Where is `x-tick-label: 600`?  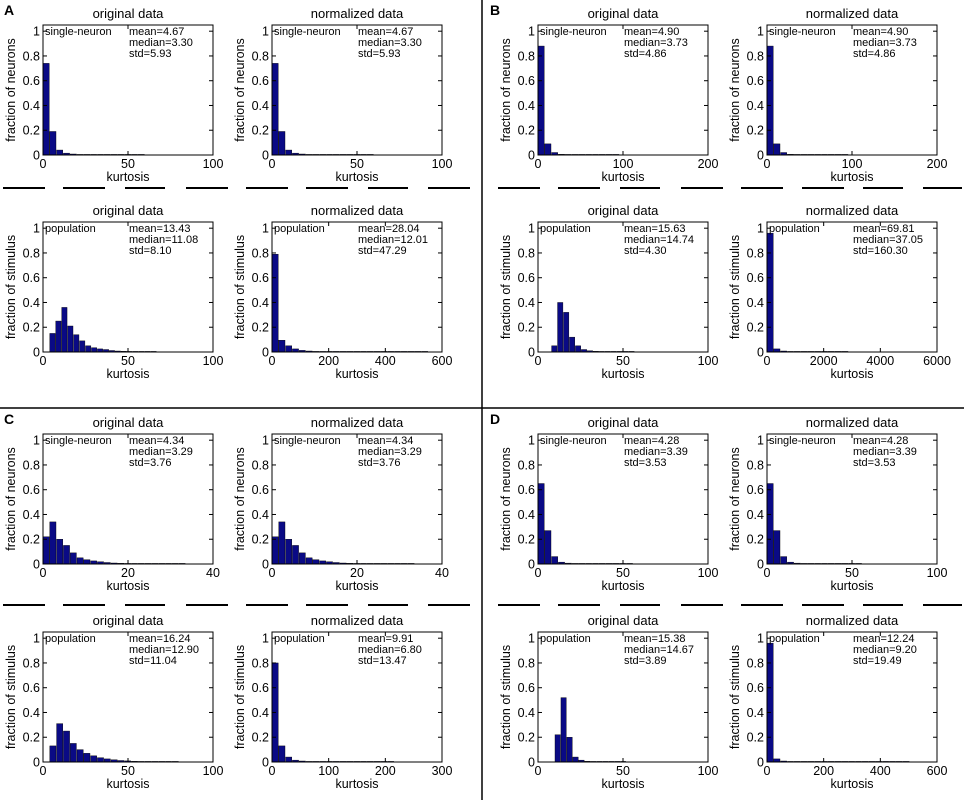
x-tick-label: 600 is located at coordinates (442, 361).